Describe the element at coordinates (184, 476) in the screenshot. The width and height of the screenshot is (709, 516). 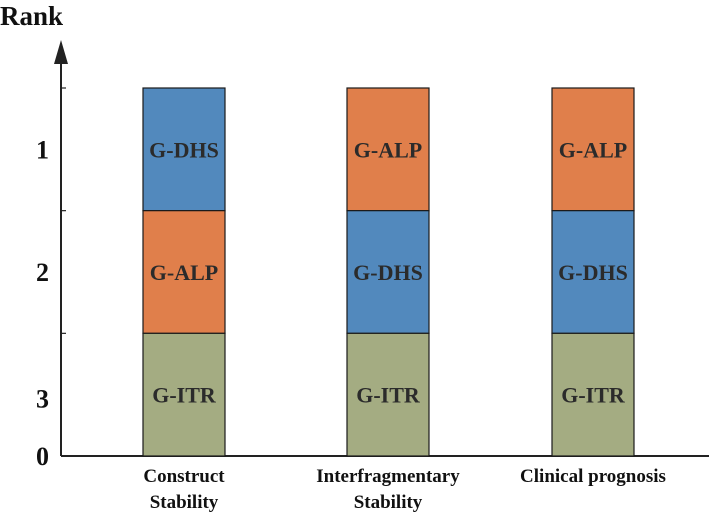
I see `x-tick-label: Construct` at that location.